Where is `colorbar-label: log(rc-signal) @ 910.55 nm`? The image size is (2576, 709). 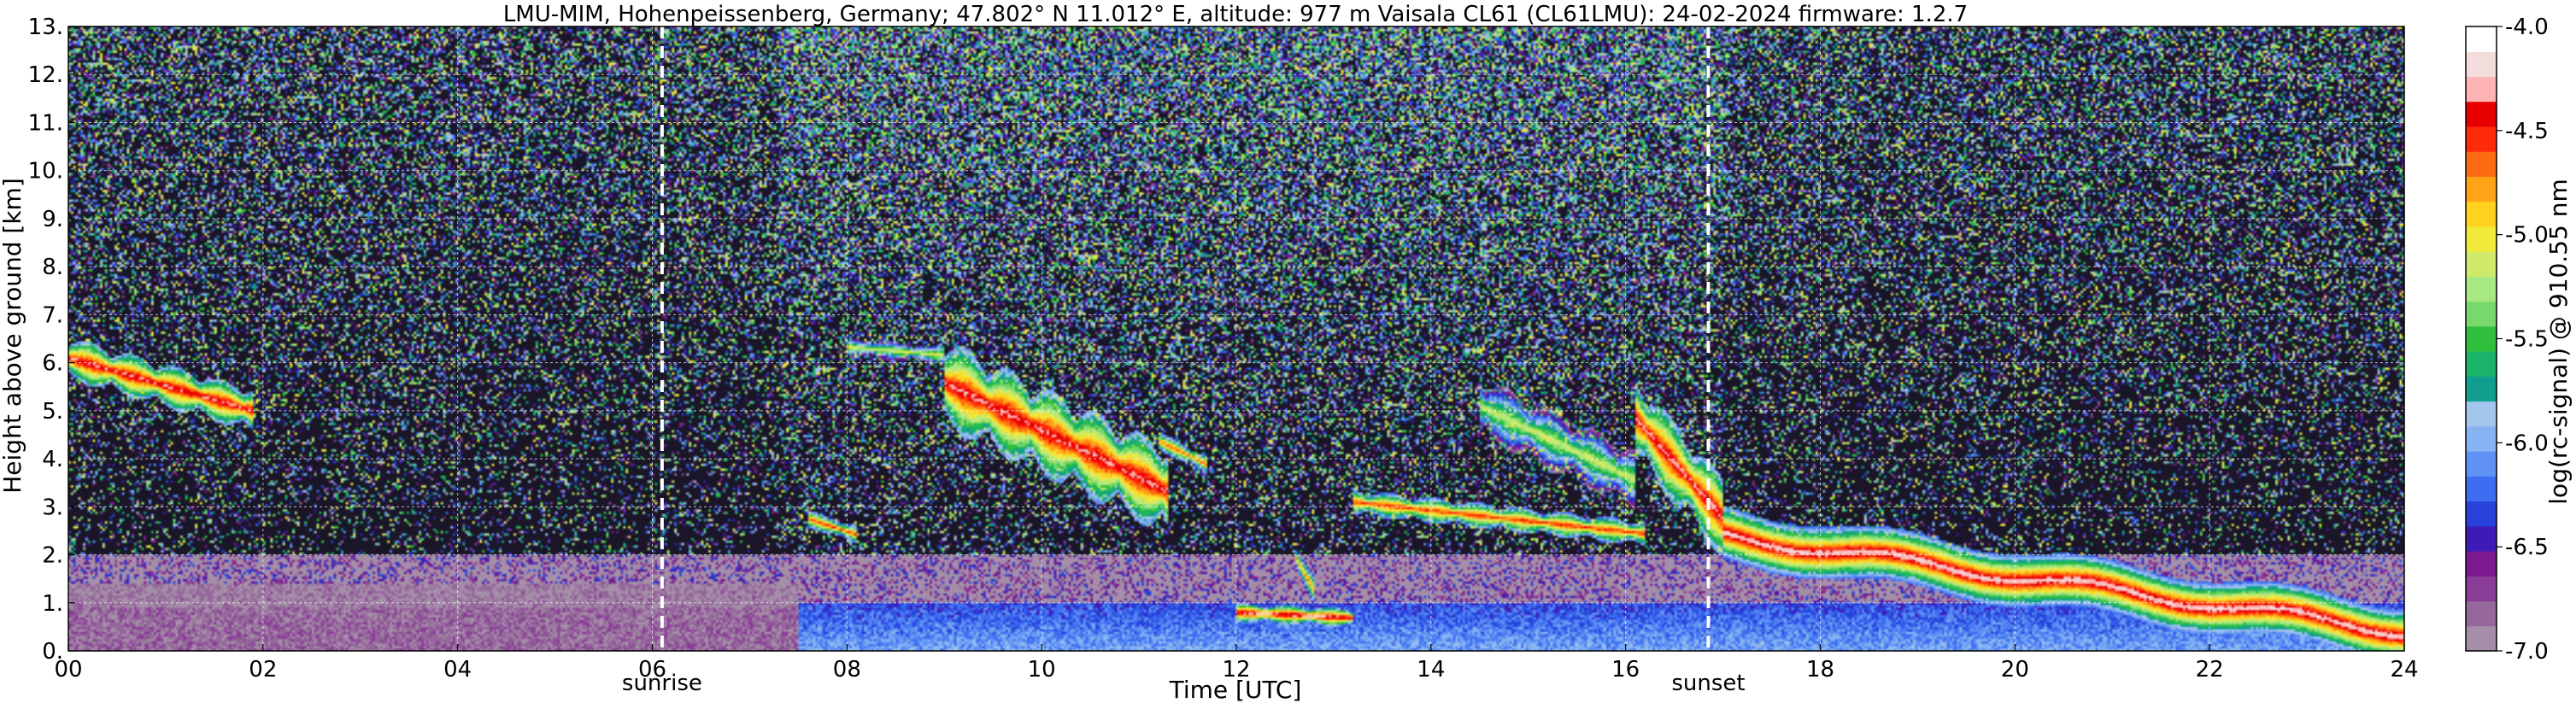 colorbar-label: log(rc-signal) @ 910.55 nm is located at coordinates (2558, 341).